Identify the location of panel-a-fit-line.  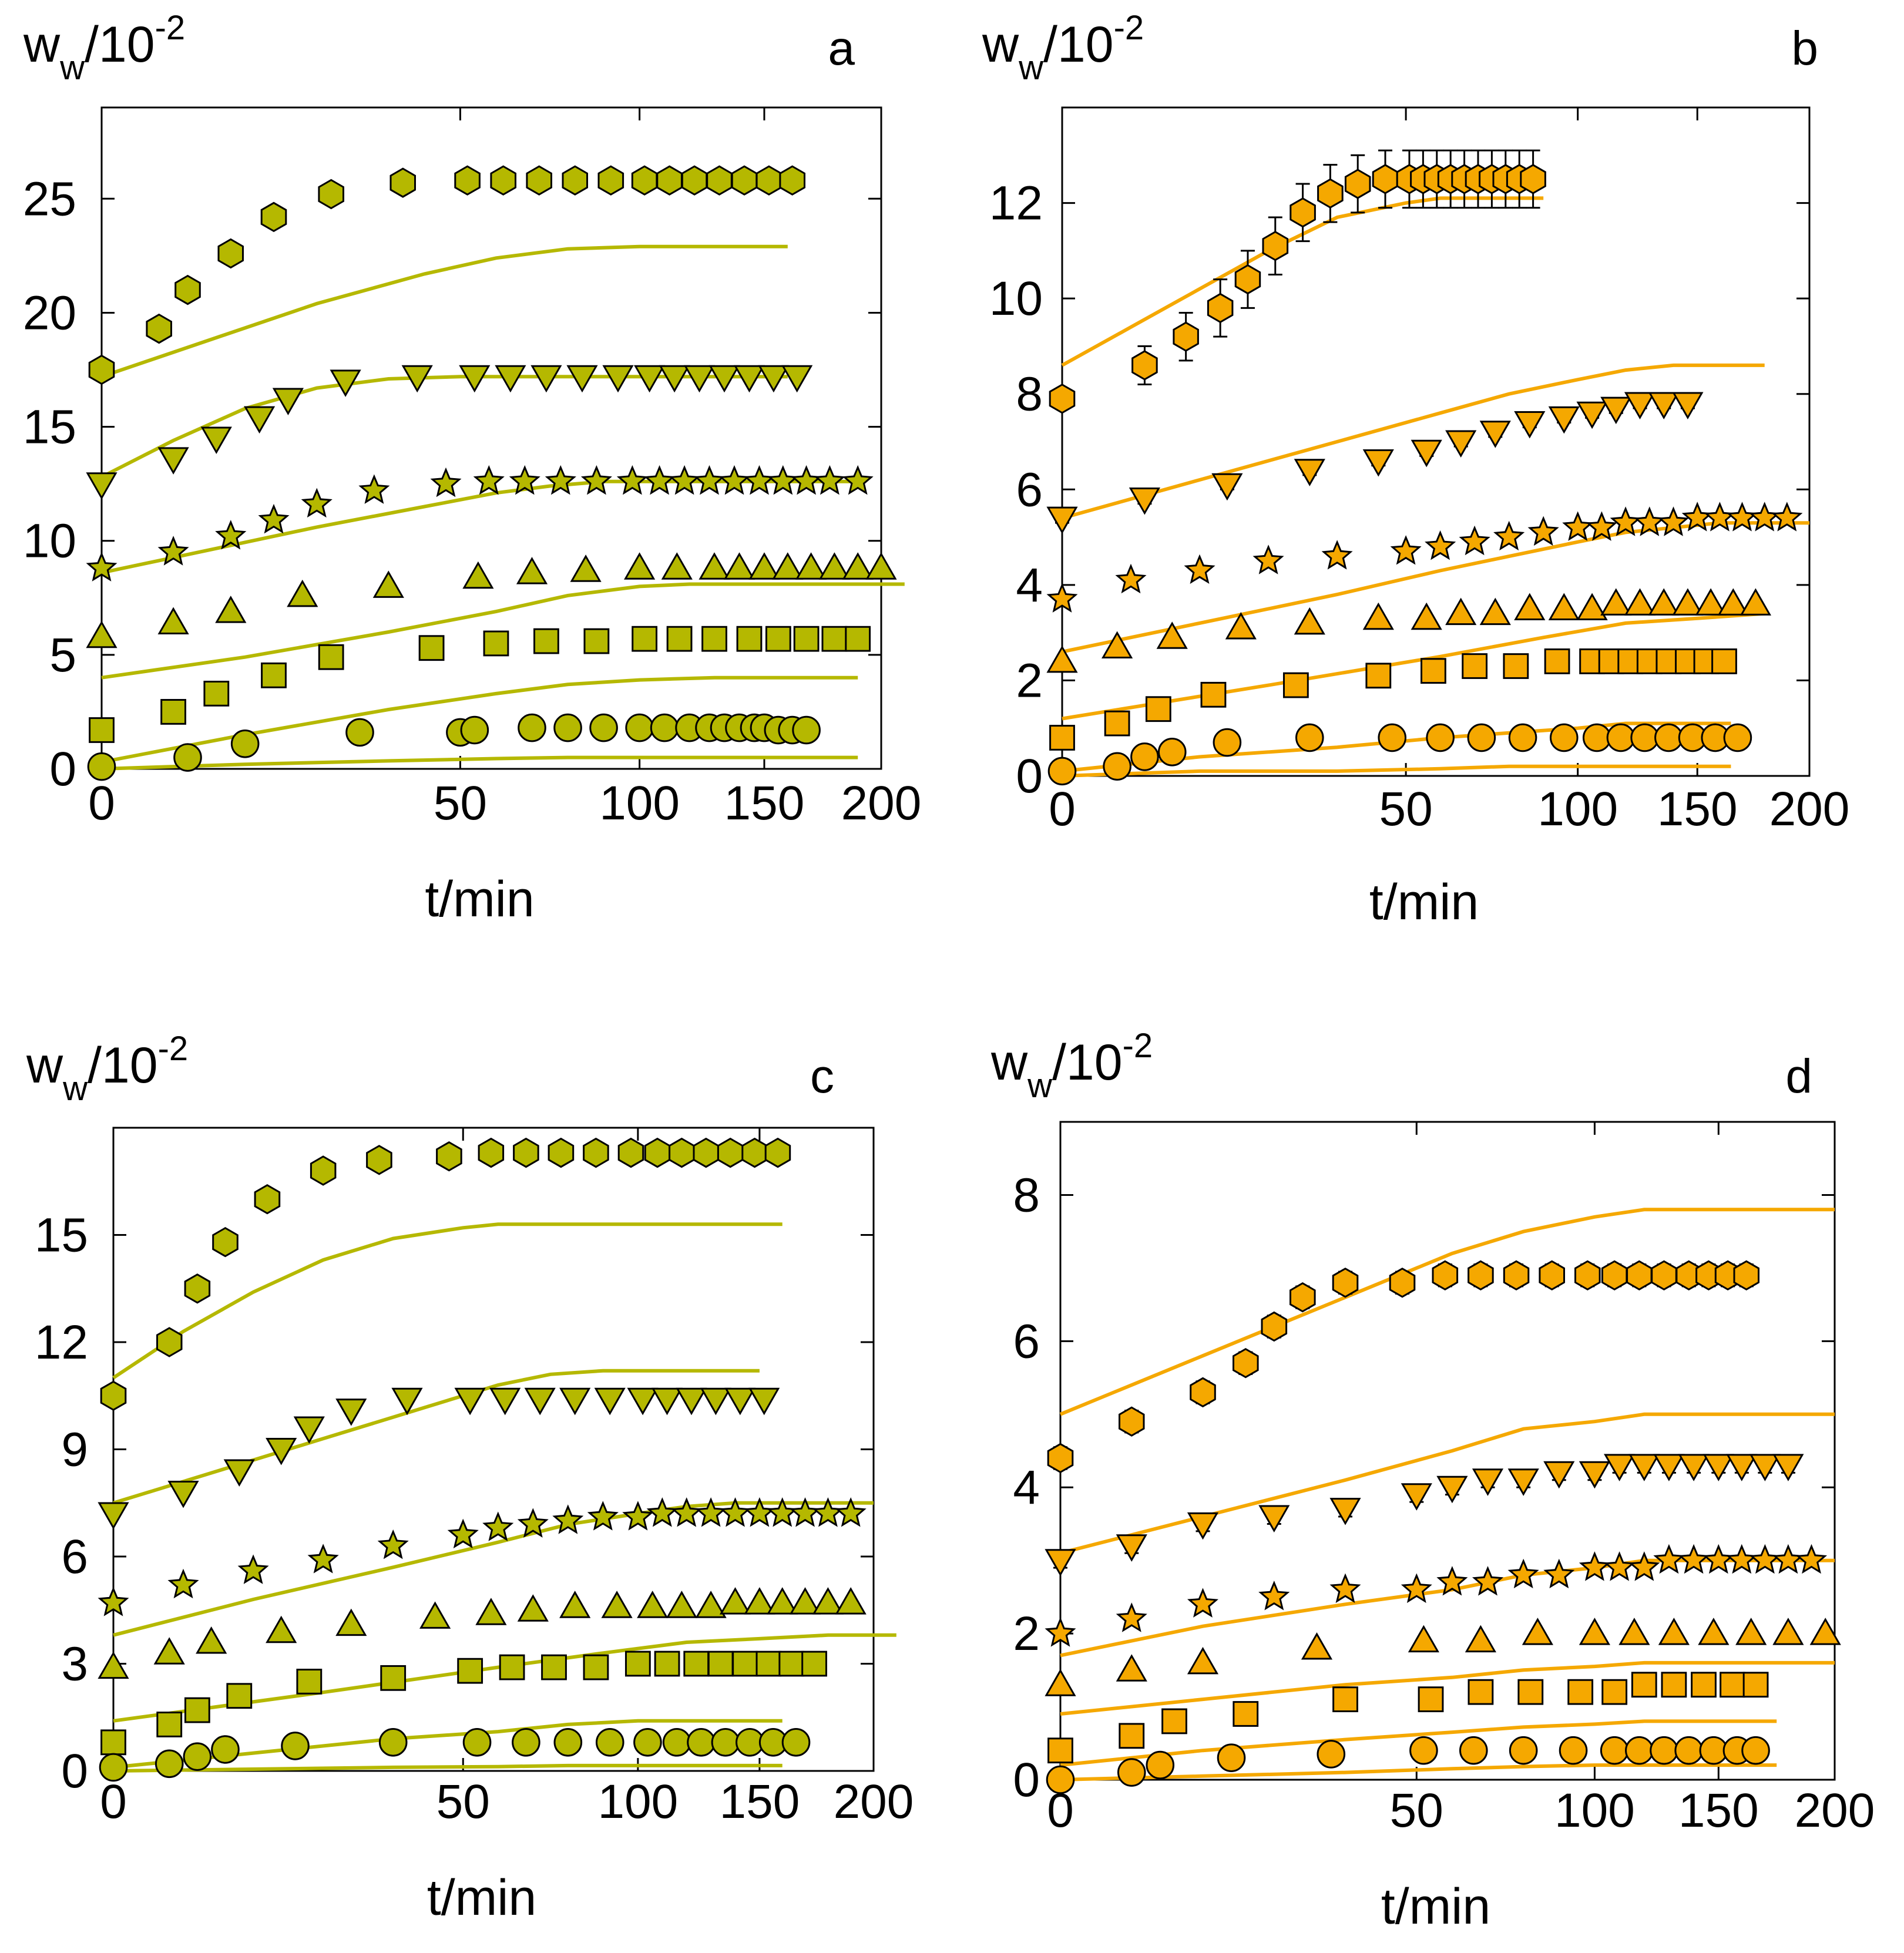
(444, 311).